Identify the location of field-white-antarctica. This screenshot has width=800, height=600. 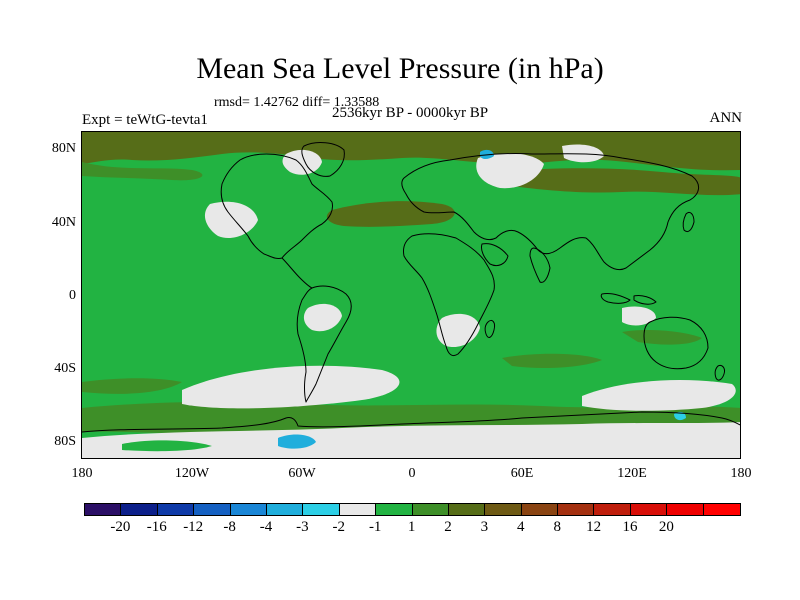
(411, 440).